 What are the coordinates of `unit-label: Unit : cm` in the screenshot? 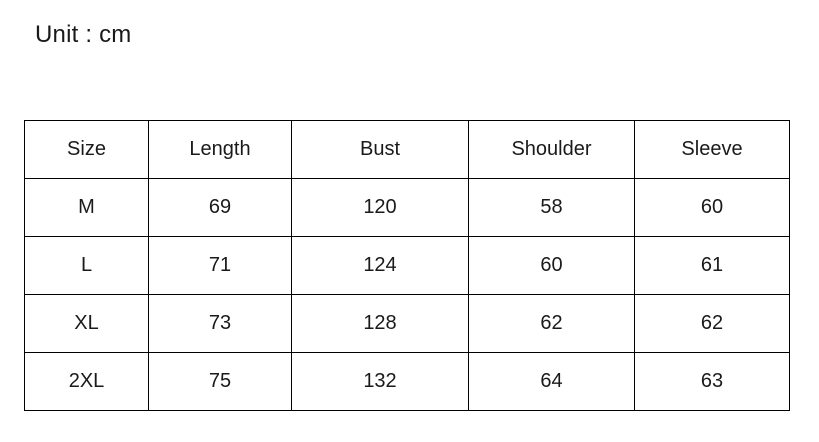 It's located at (83, 34).